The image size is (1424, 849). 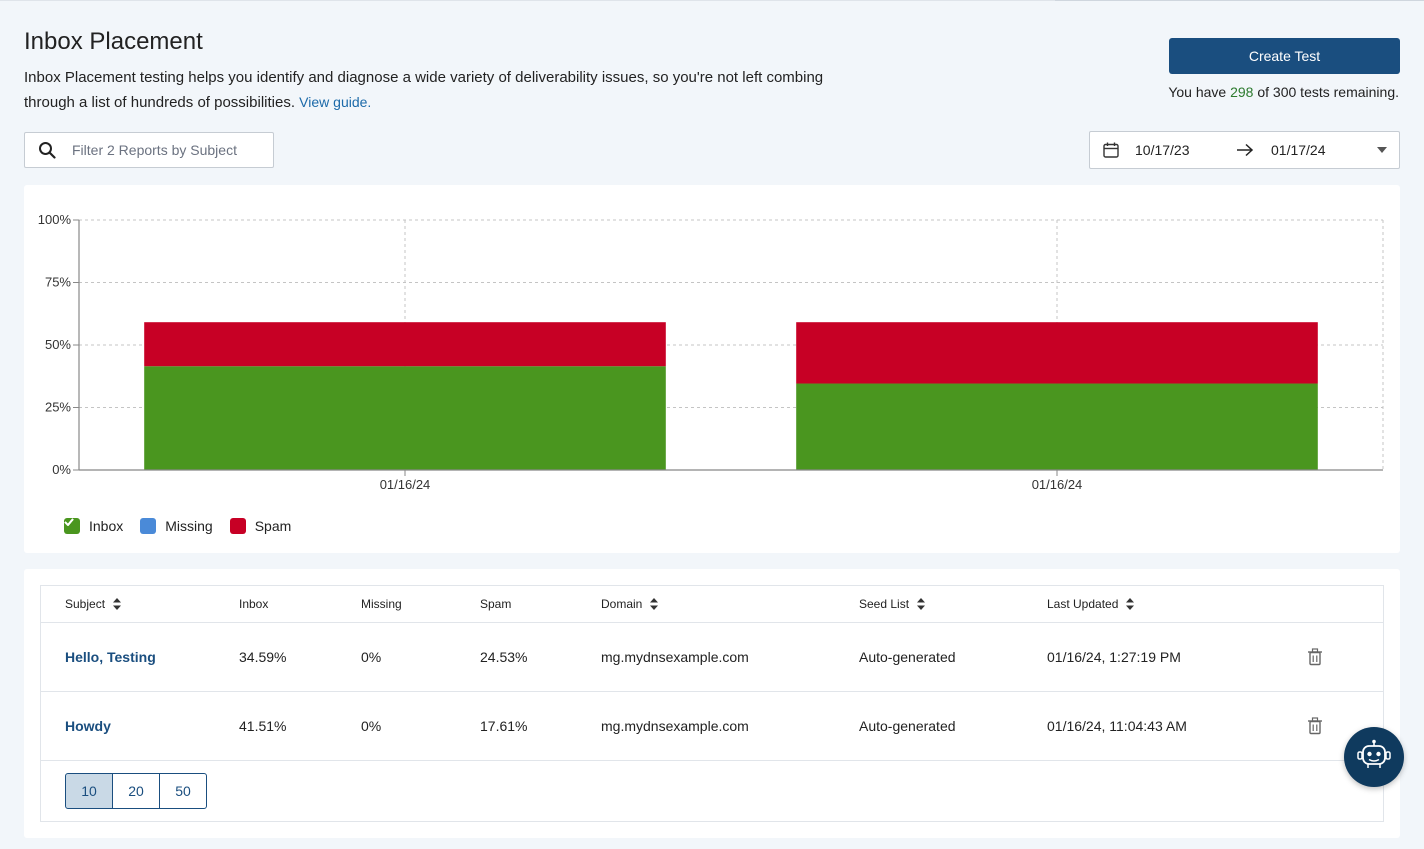 What do you see at coordinates (504, 657) in the screenshot?
I see `spam-percent: 24.53%` at bounding box center [504, 657].